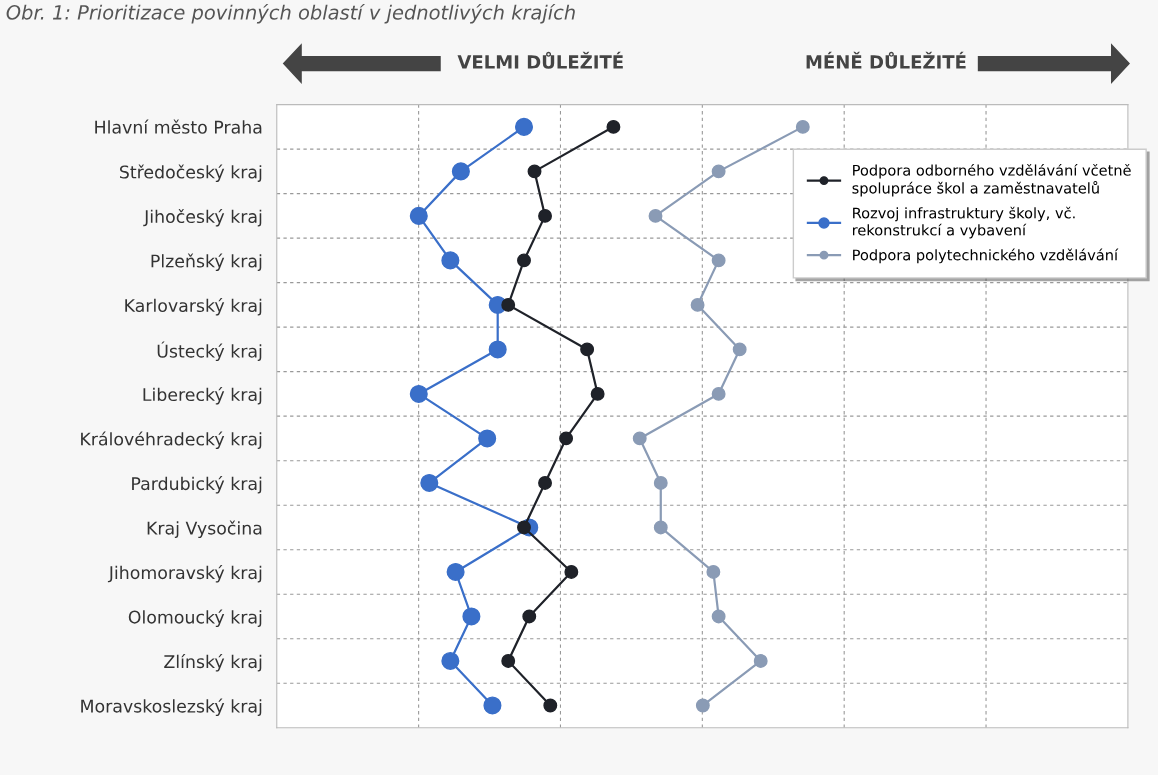 Image resolution: width=1158 pixels, height=775 pixels. I want to click on y-tick-label: Královéhradecký kraj, so click(171, 440).